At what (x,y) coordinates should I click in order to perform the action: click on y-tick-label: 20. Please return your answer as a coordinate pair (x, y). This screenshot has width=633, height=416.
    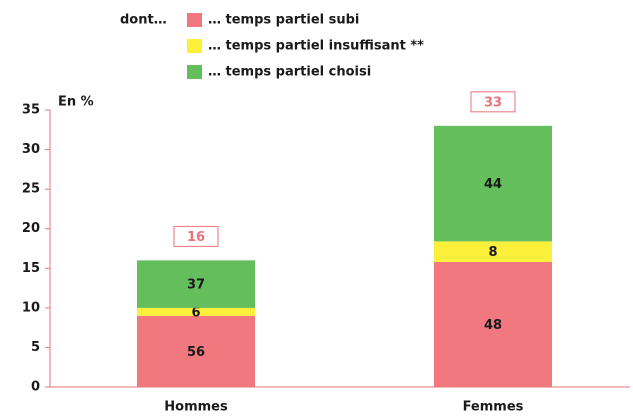
    Looking at the image, I should click on (31, 228).